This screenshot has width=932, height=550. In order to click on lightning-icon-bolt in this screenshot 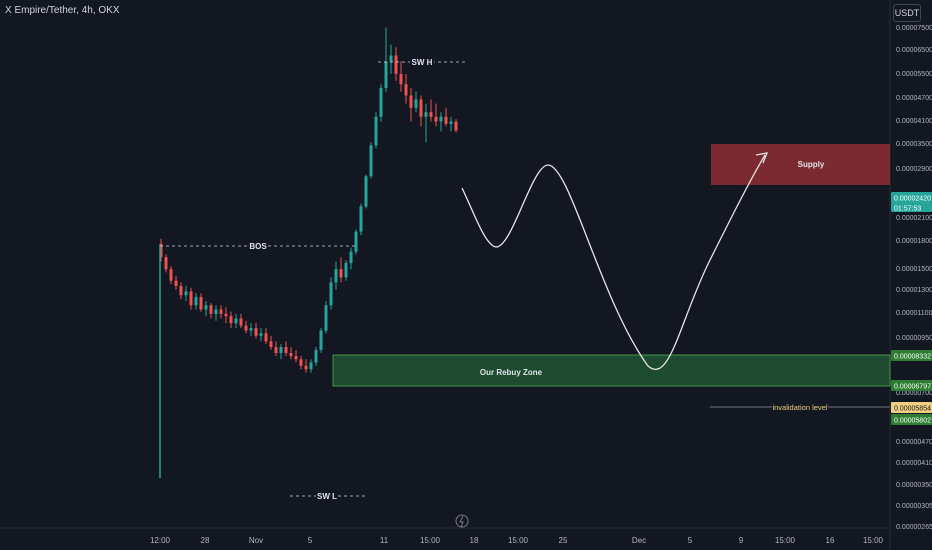, I will do `click(461, 521)`.